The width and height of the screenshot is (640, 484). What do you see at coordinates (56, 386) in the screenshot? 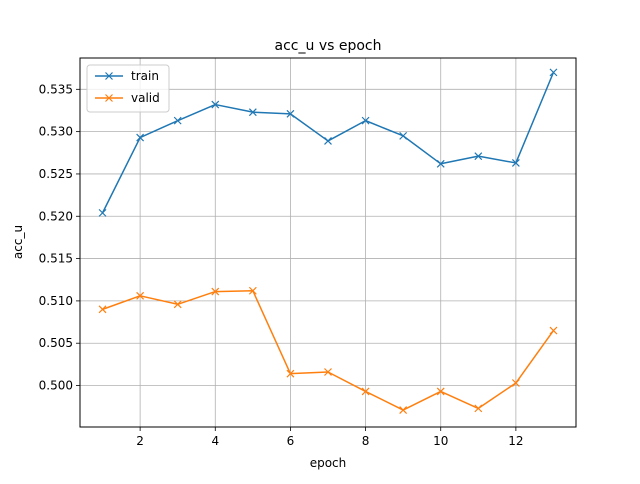
I see `y-tick-label: 0.500` at bounding box center [56, 386].